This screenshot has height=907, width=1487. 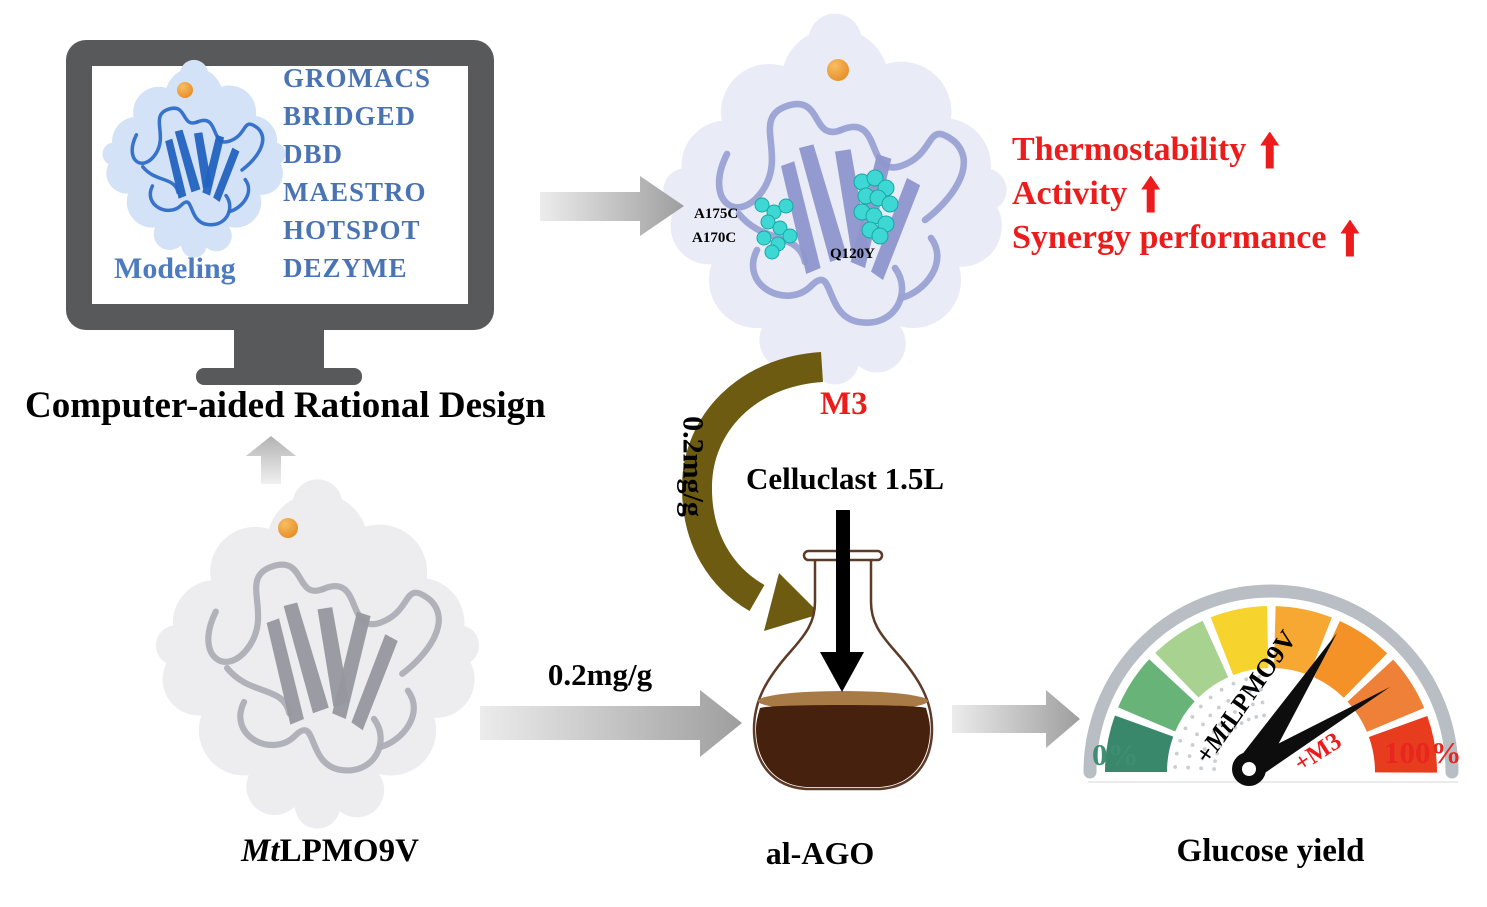 I want to click on gauge-needle-wildtype, so click(x=1287, y=705).